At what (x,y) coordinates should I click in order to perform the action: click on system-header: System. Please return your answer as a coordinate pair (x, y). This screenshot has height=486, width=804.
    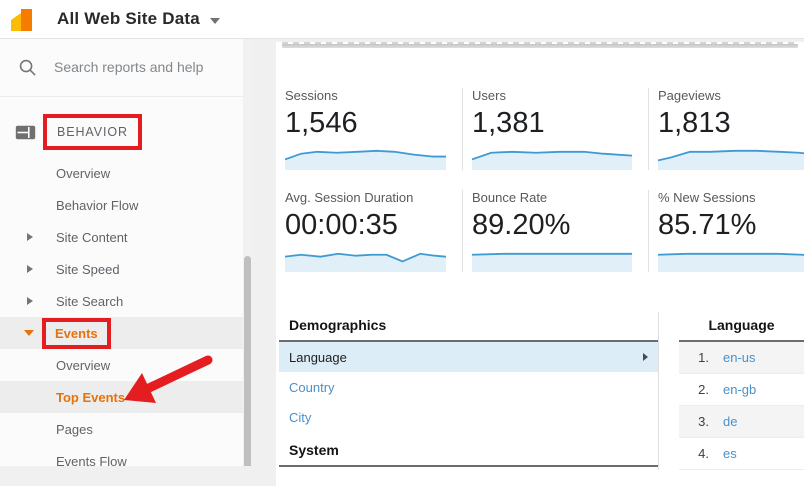
    Looking at the image, I should click on (468, 452).